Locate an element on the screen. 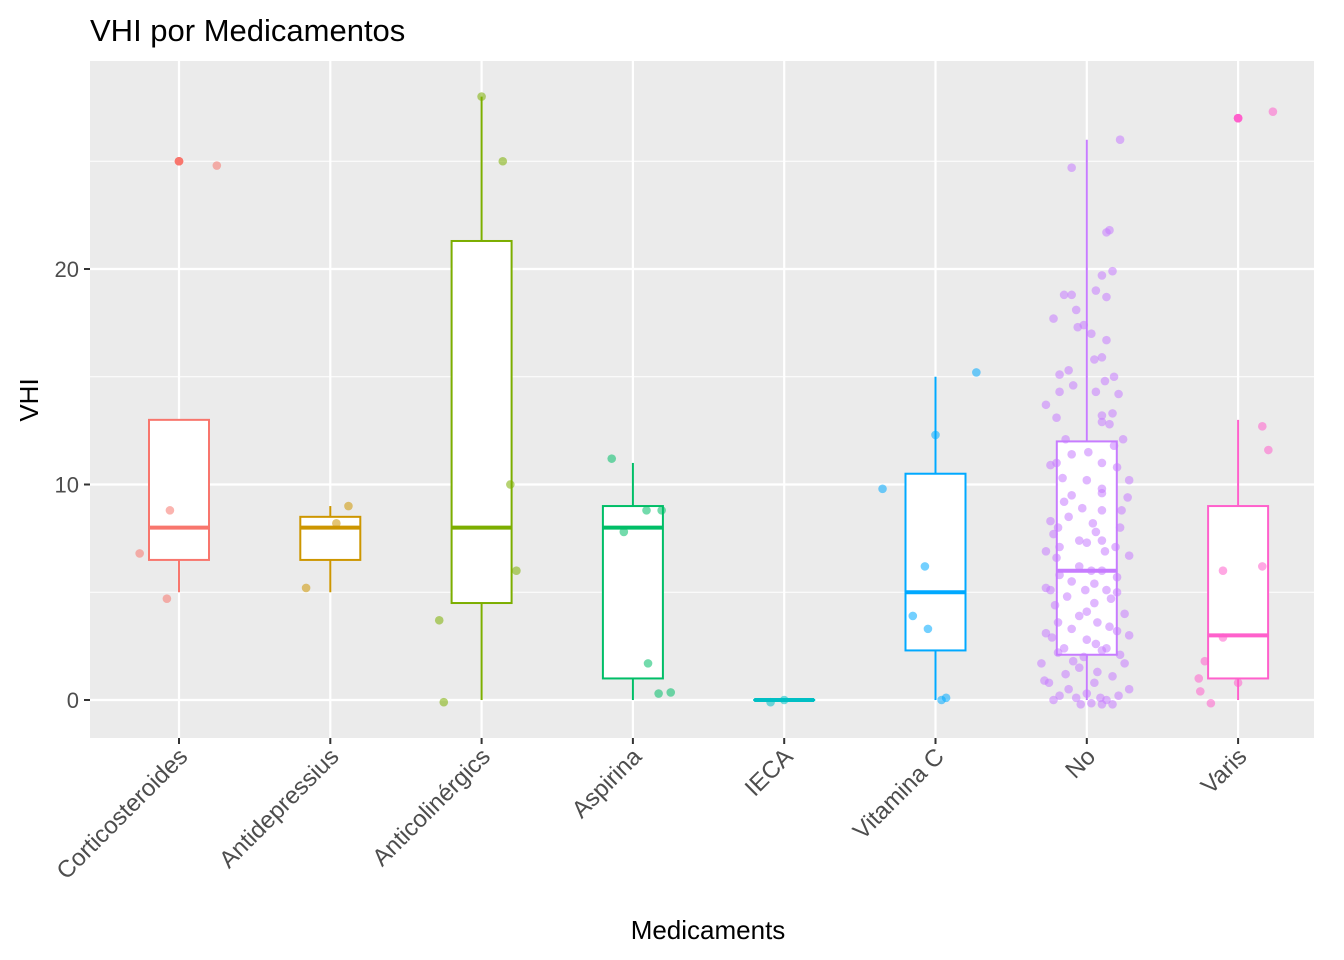 Image resolution: width=1344 pixels, height=960 pixels. x-tick-label: No is located at coordinates (1080, 763).